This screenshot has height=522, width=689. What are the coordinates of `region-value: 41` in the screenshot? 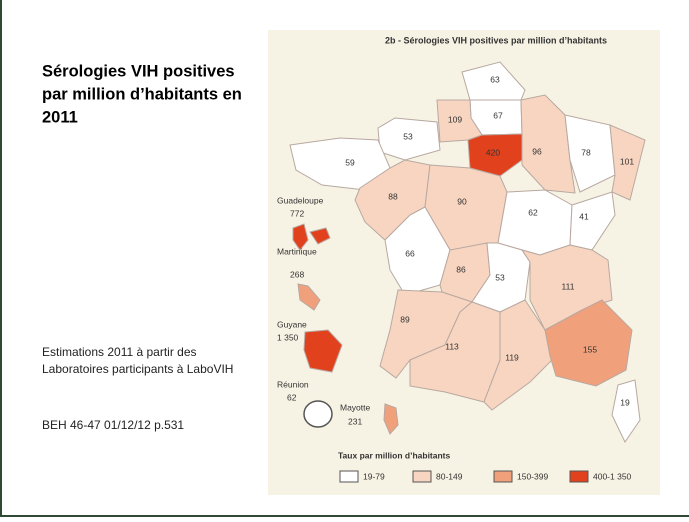 It's located at (584, 216).